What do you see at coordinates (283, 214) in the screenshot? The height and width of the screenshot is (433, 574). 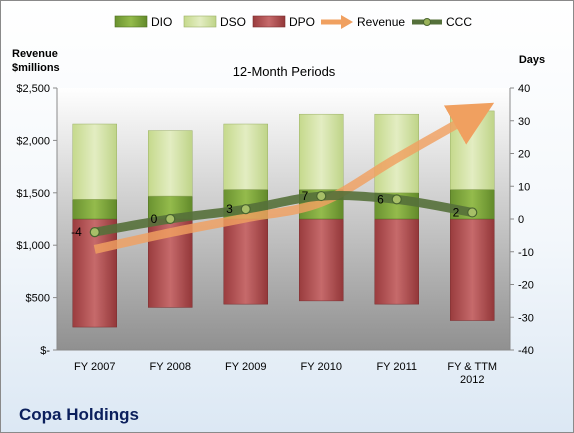 I see `ccc-line` at bounding box center [283, 214].